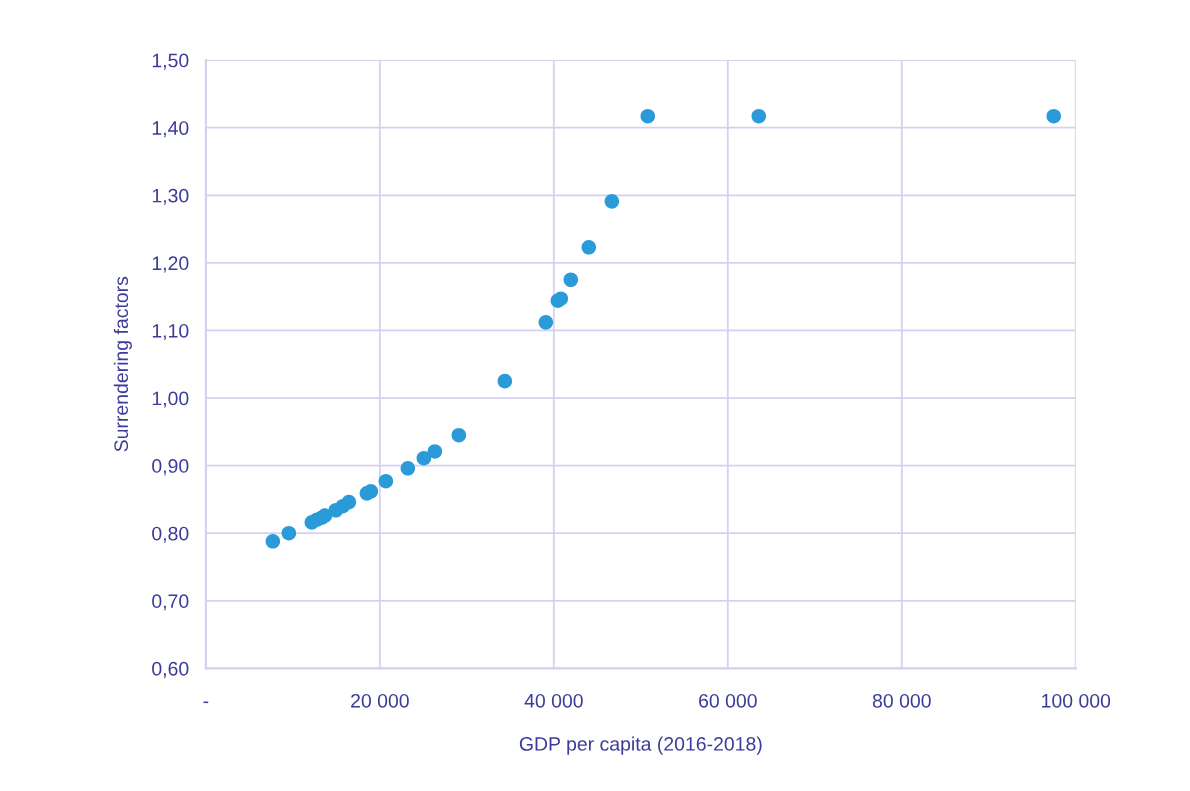  What do you see at coordinates (170, 669) in the screenshot?
I see `y-tick-label: 0,60` at bounding box center [170, 669].